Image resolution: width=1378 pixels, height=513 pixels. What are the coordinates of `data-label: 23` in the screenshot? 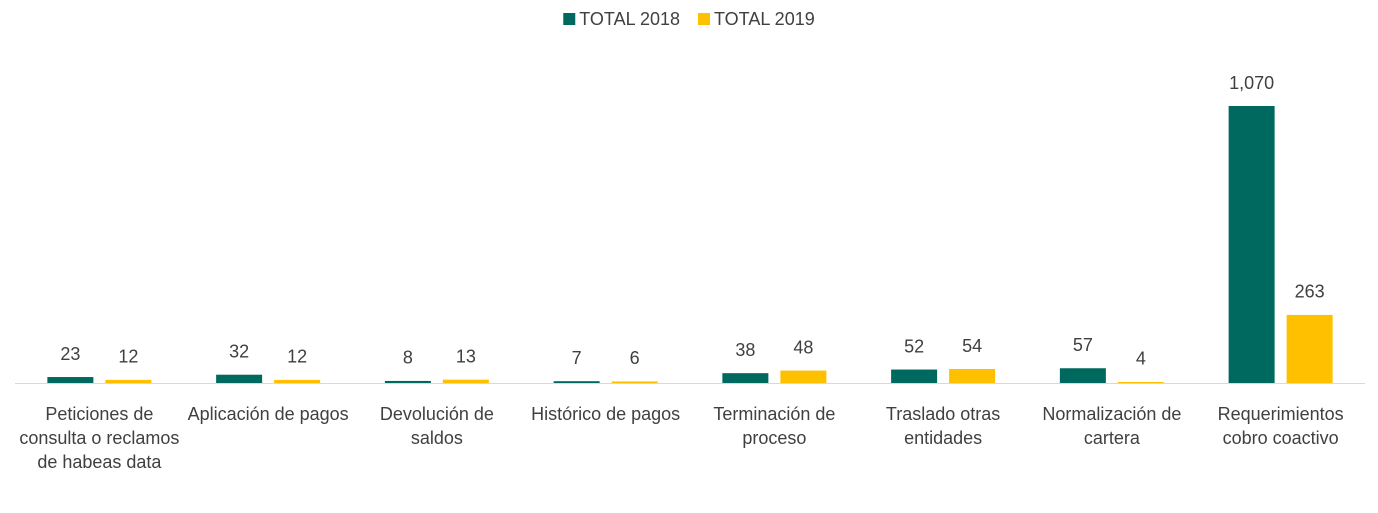 It's located at (70, 354).